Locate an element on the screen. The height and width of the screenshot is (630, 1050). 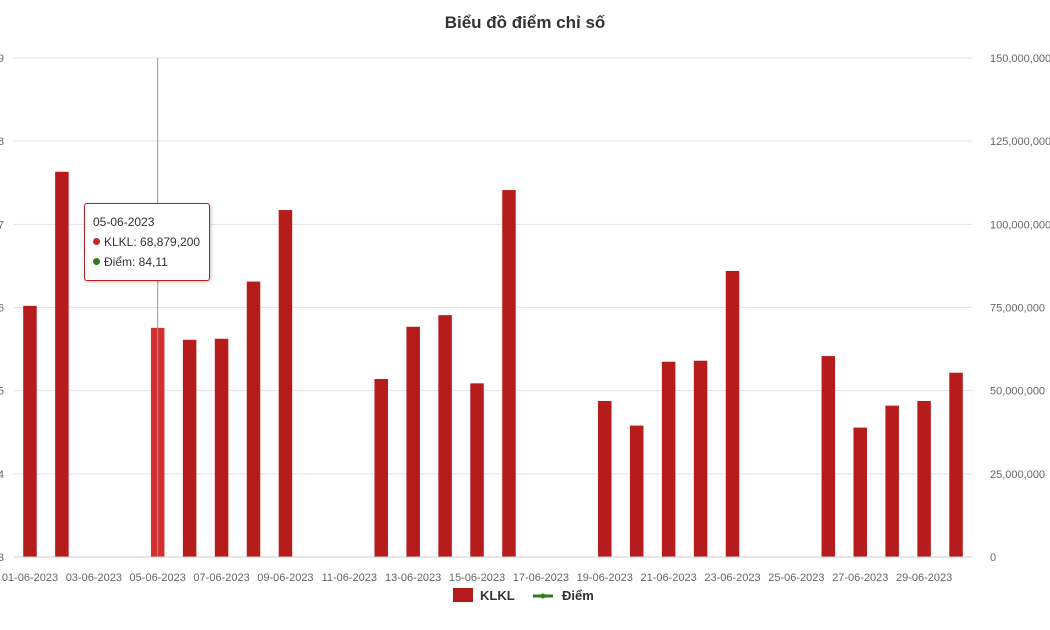
tooltip-klkl-text: KLKL: 68,879,200 is located at coordinates (152, 242).